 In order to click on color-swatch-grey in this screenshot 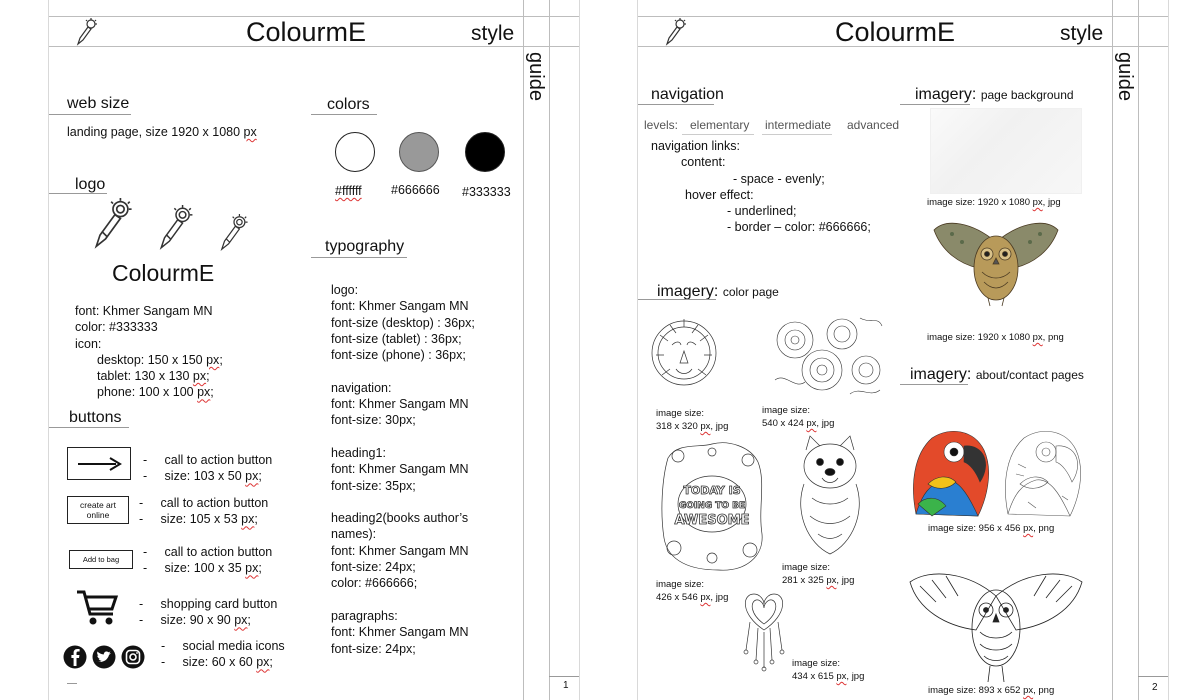, I will do `click(419, 152)`.